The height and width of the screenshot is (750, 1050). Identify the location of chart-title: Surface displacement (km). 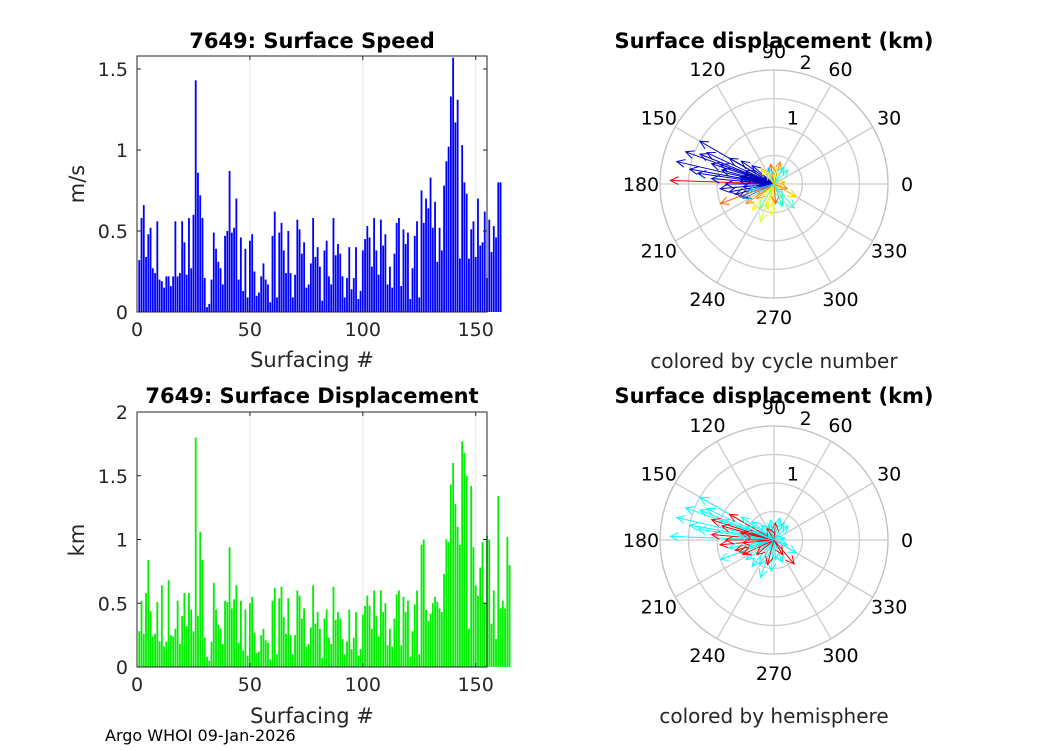
(773, 396).